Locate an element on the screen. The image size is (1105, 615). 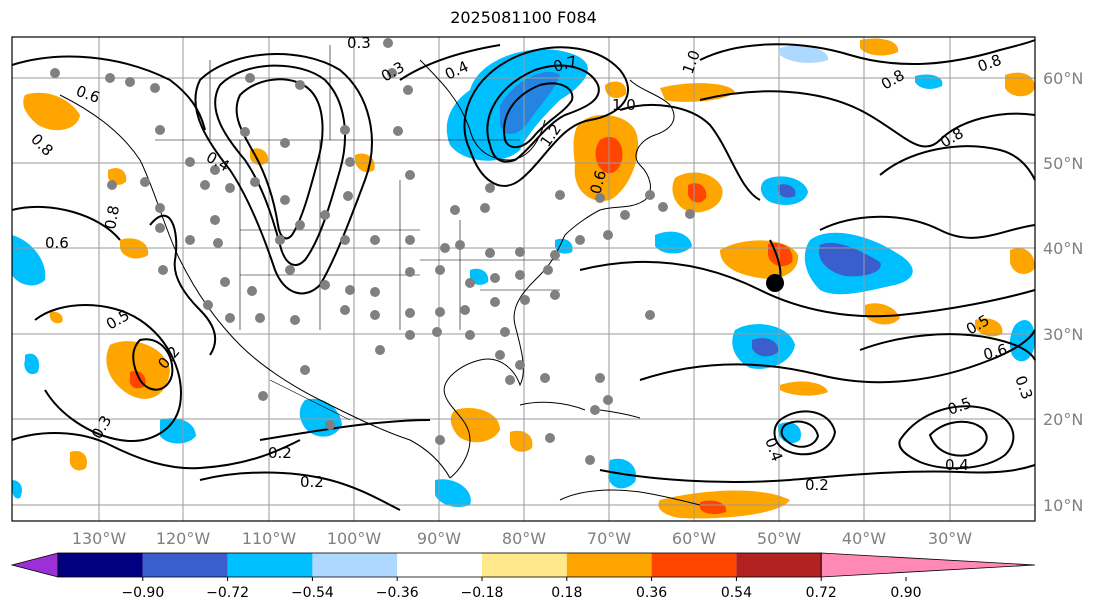
lon-label: 70°W is located at coordinates (609, 538).